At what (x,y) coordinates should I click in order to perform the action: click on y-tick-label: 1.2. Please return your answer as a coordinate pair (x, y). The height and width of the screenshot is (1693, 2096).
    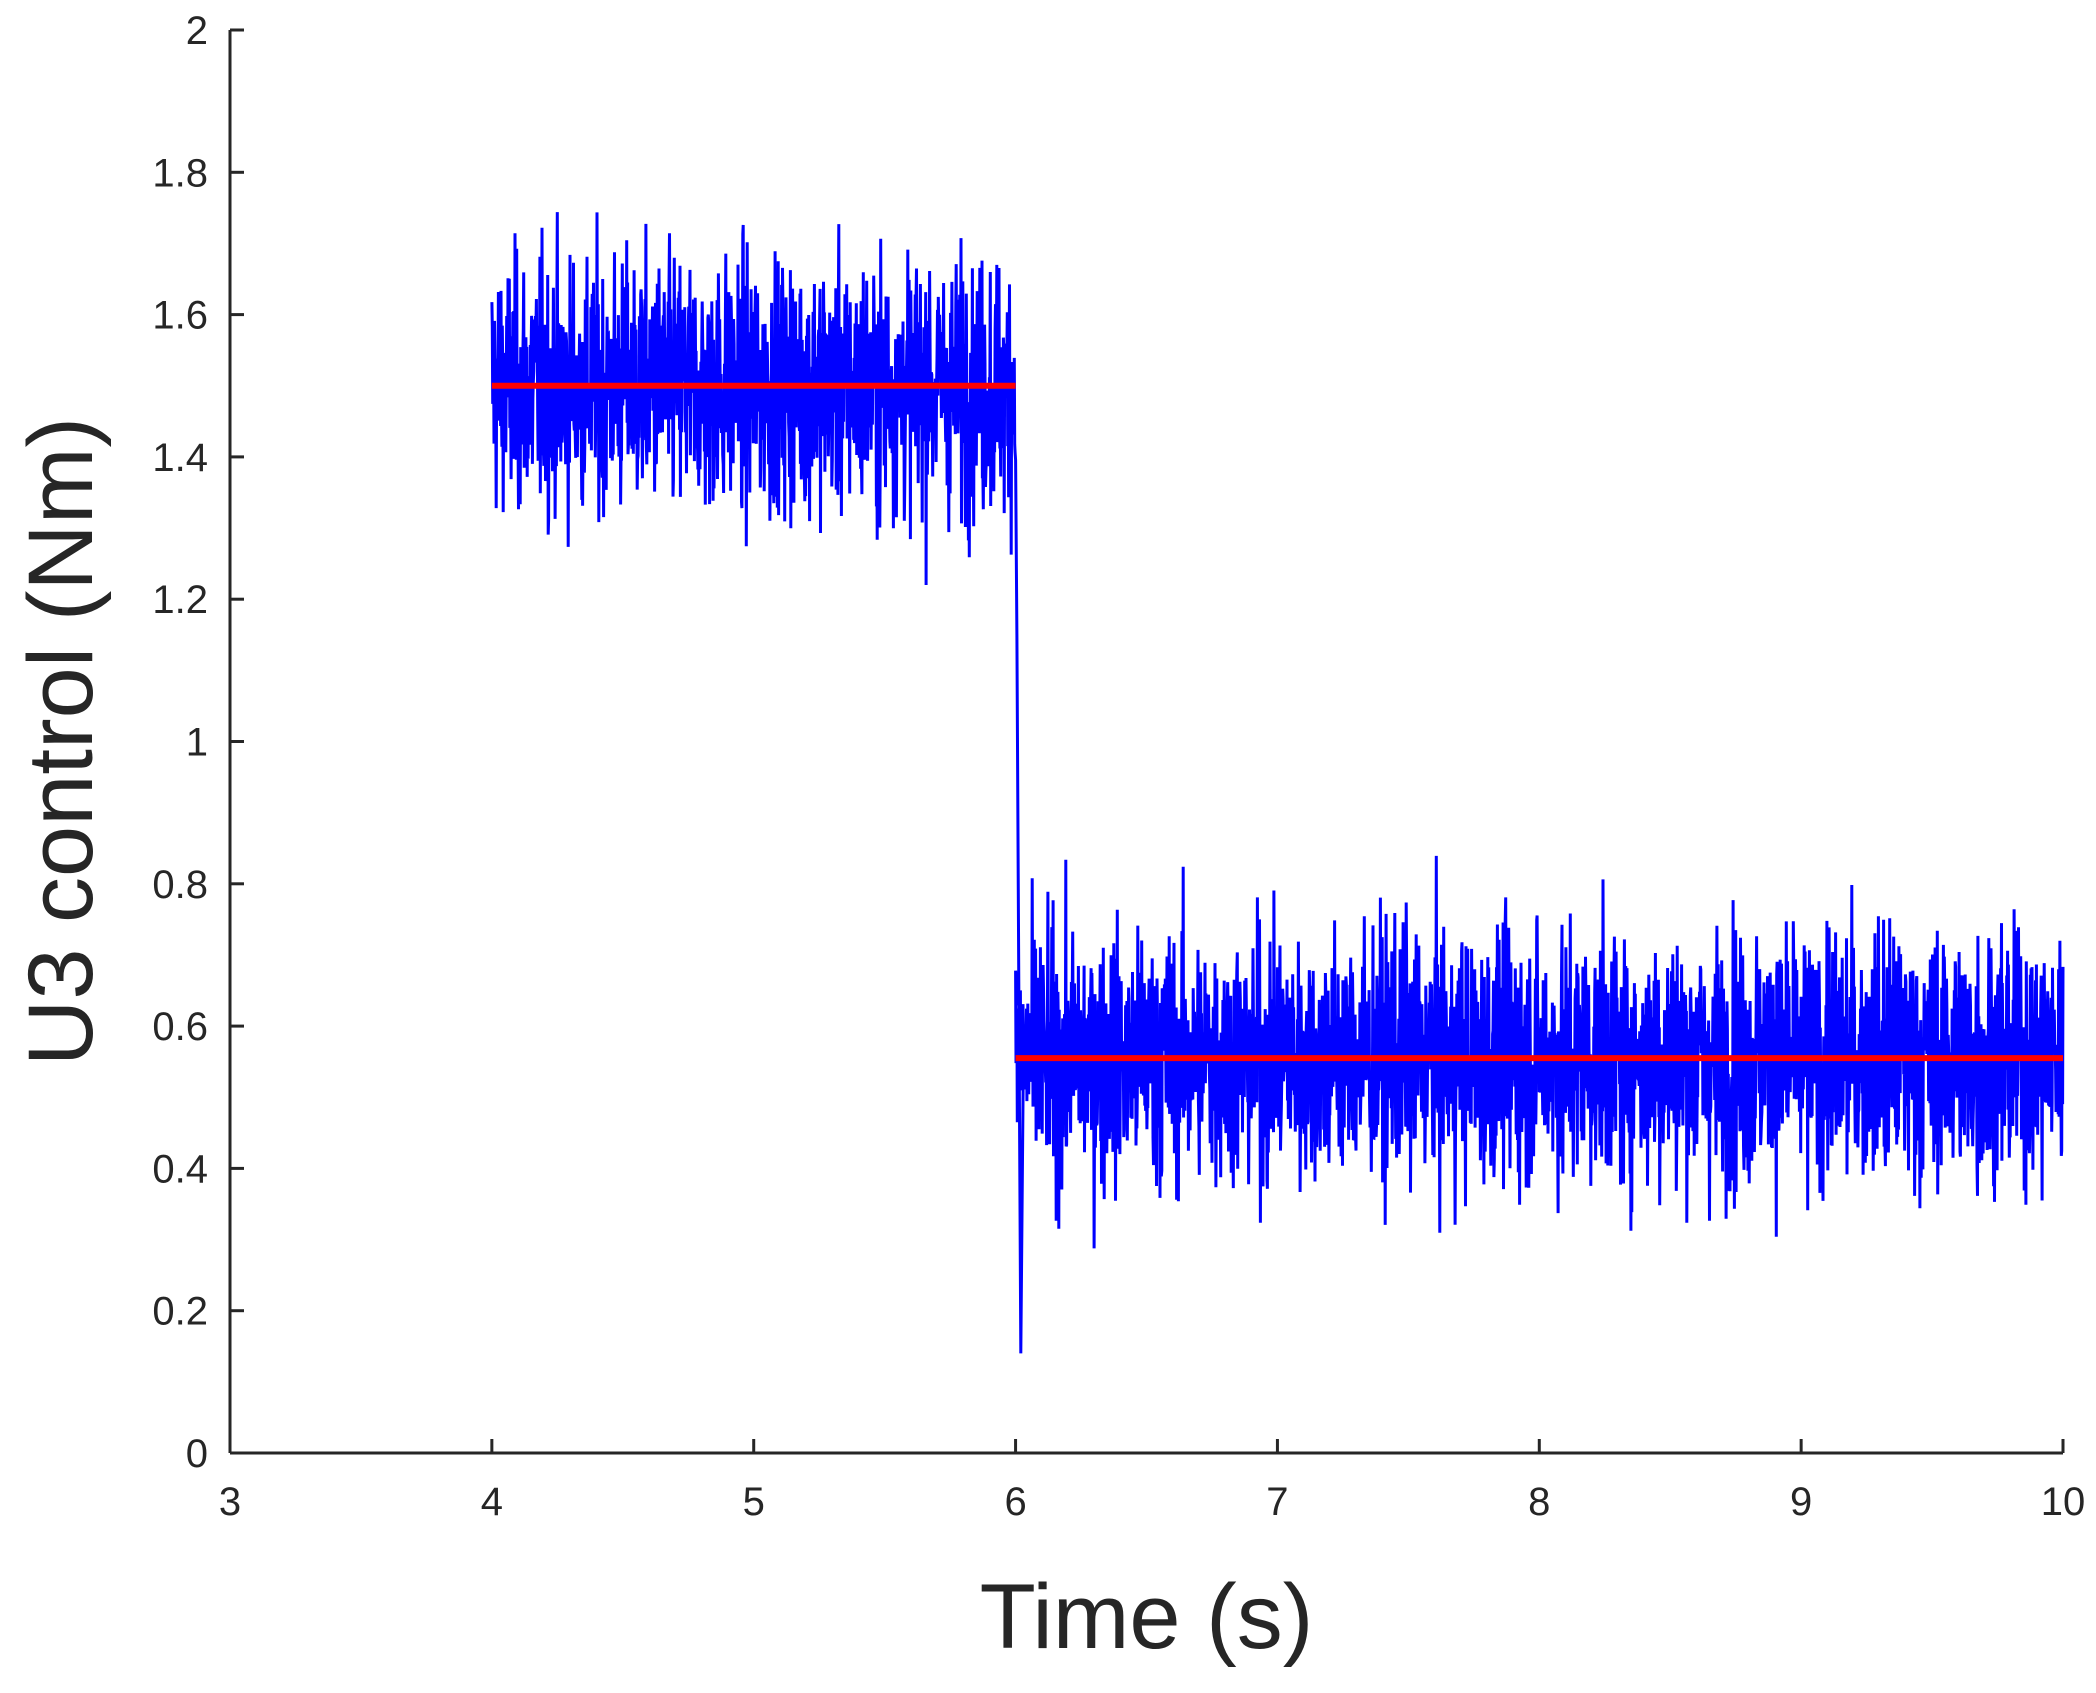
    Looking at the image, I should click on (180, 600).